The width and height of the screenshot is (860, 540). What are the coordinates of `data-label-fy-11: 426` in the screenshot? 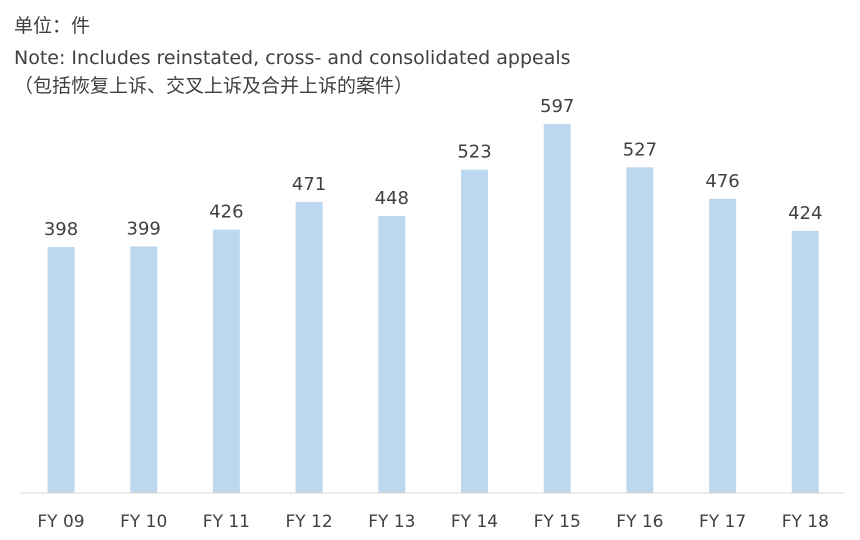 It's located at (226, 212).